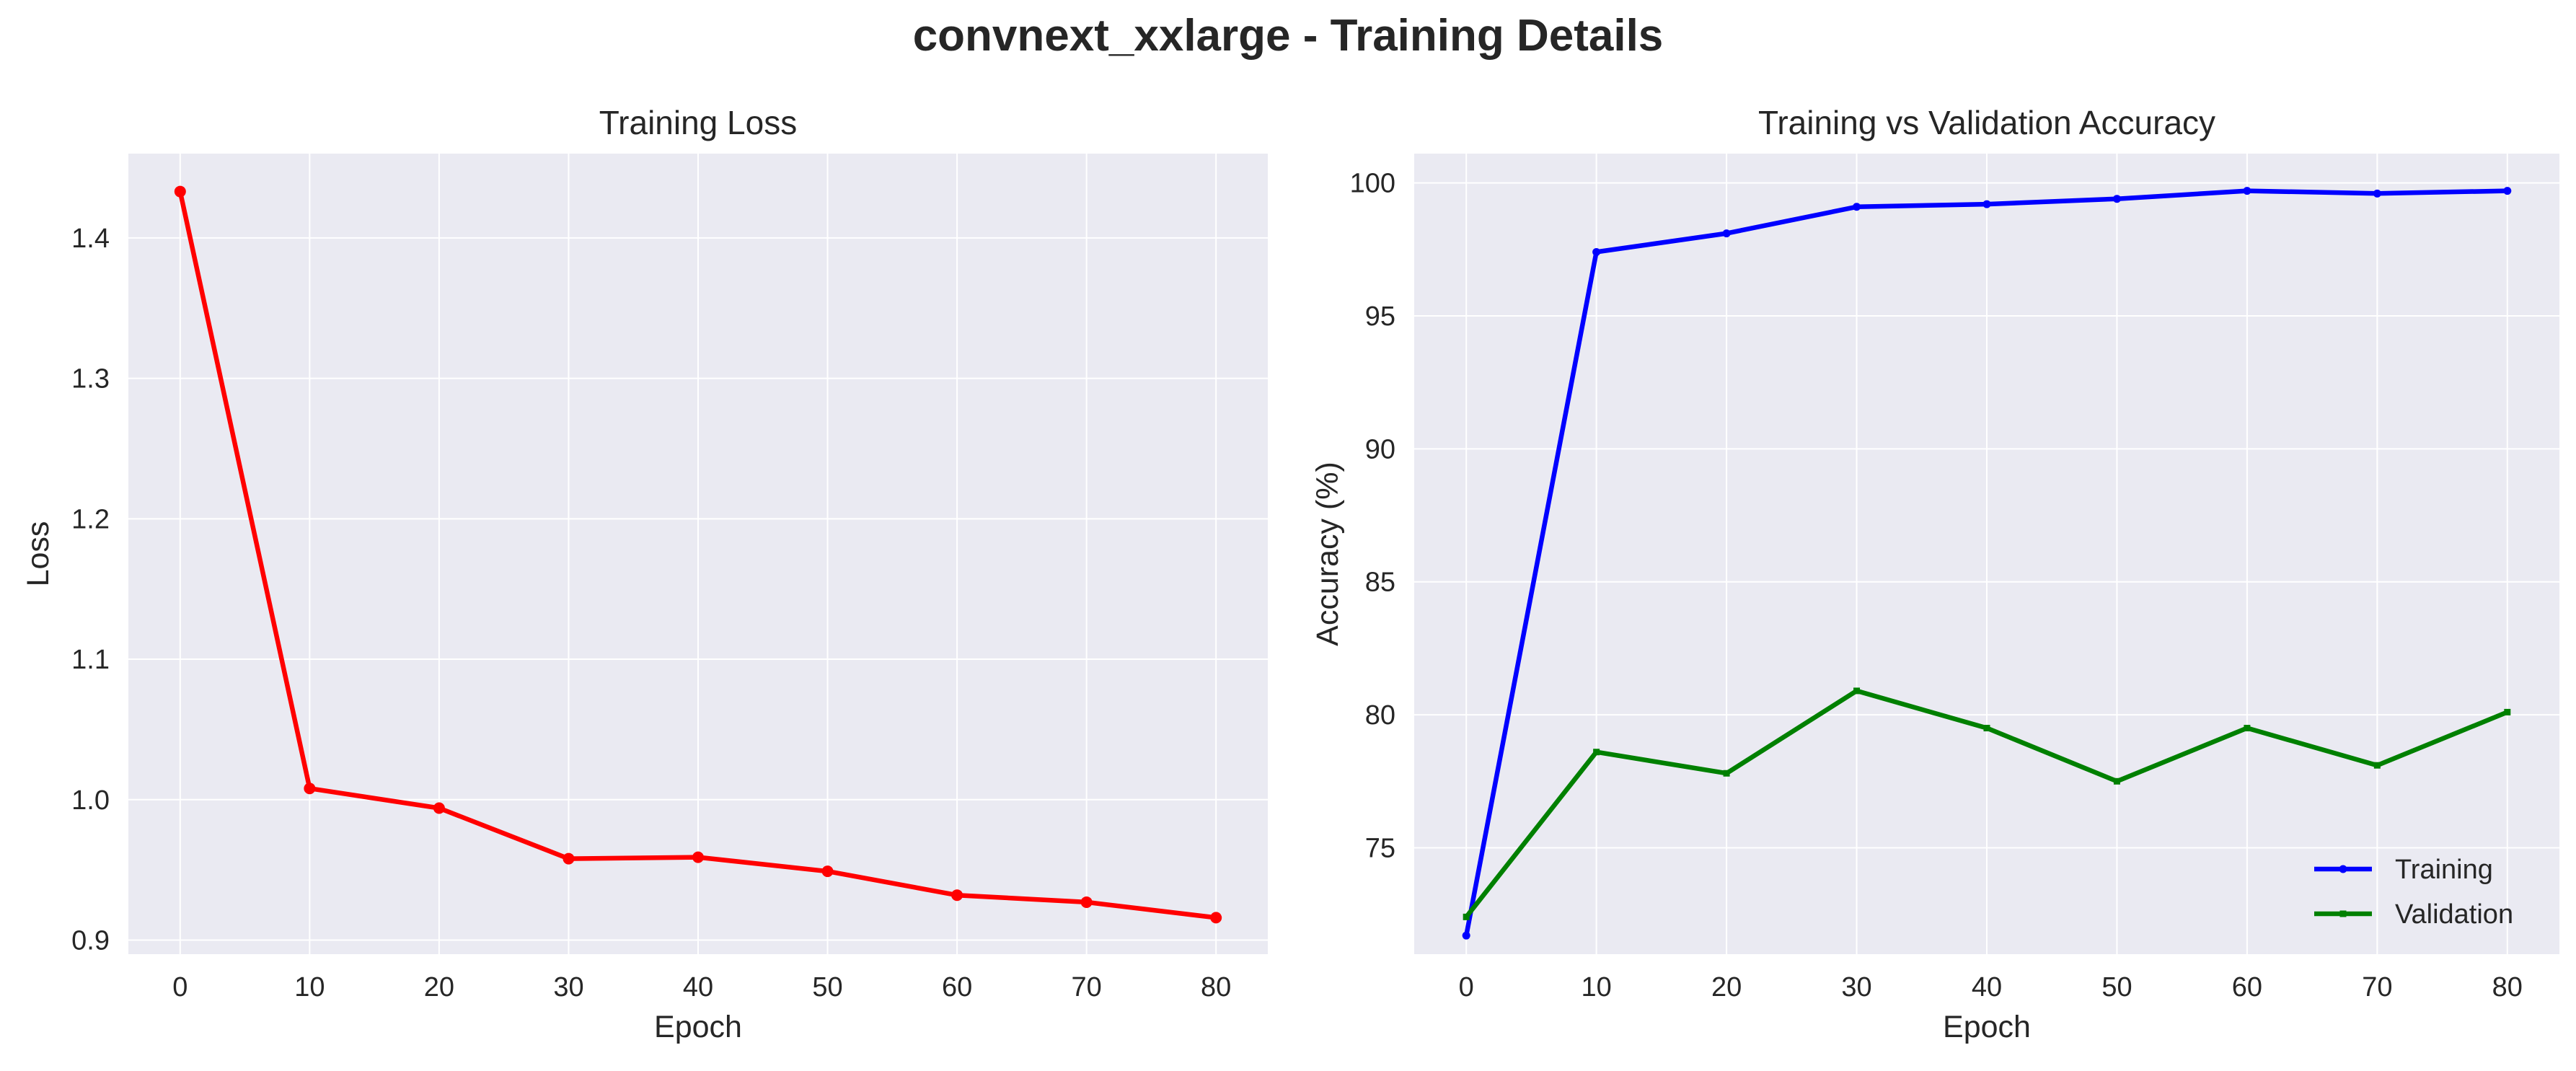 Image resolution: width=2576 pixels, height=1071 pixels. What do you see at coordinates (90, 941) in the screenshot?
I see `chart-1-y-tick-label: 0.9` at bounding box center [90, 941].